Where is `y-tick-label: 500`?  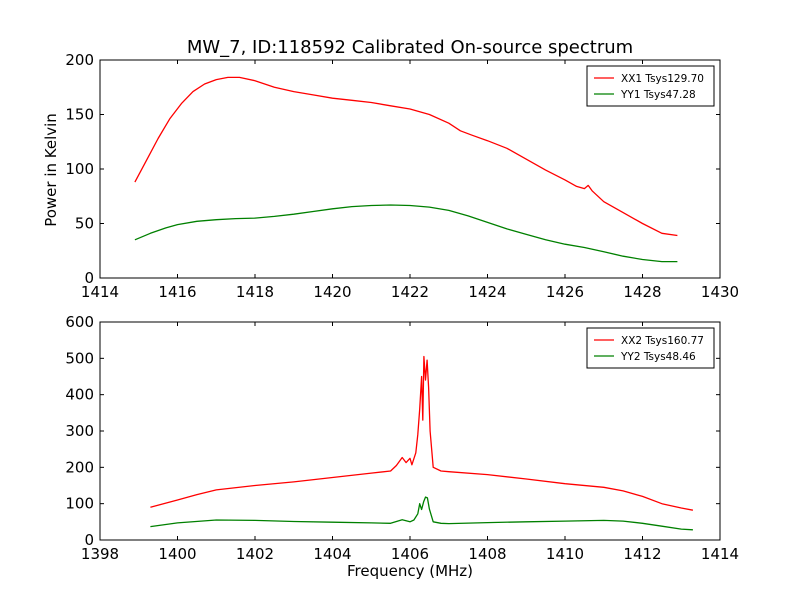
y-tick-label: 500 is located at coordinates (79, 358).